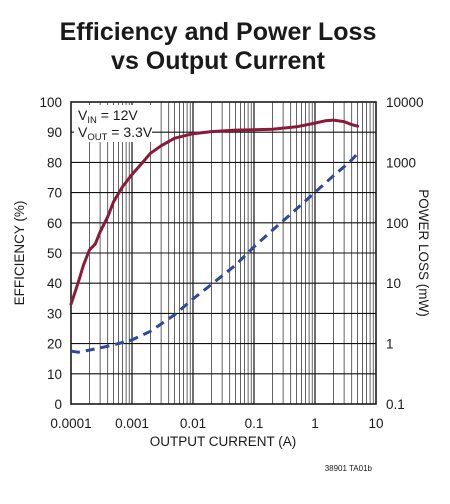 This screenshot has width=450, height=504. Describe the element at coordinates (50, 102) in the screenshot. I see `y-tick-label: 100` at that location.